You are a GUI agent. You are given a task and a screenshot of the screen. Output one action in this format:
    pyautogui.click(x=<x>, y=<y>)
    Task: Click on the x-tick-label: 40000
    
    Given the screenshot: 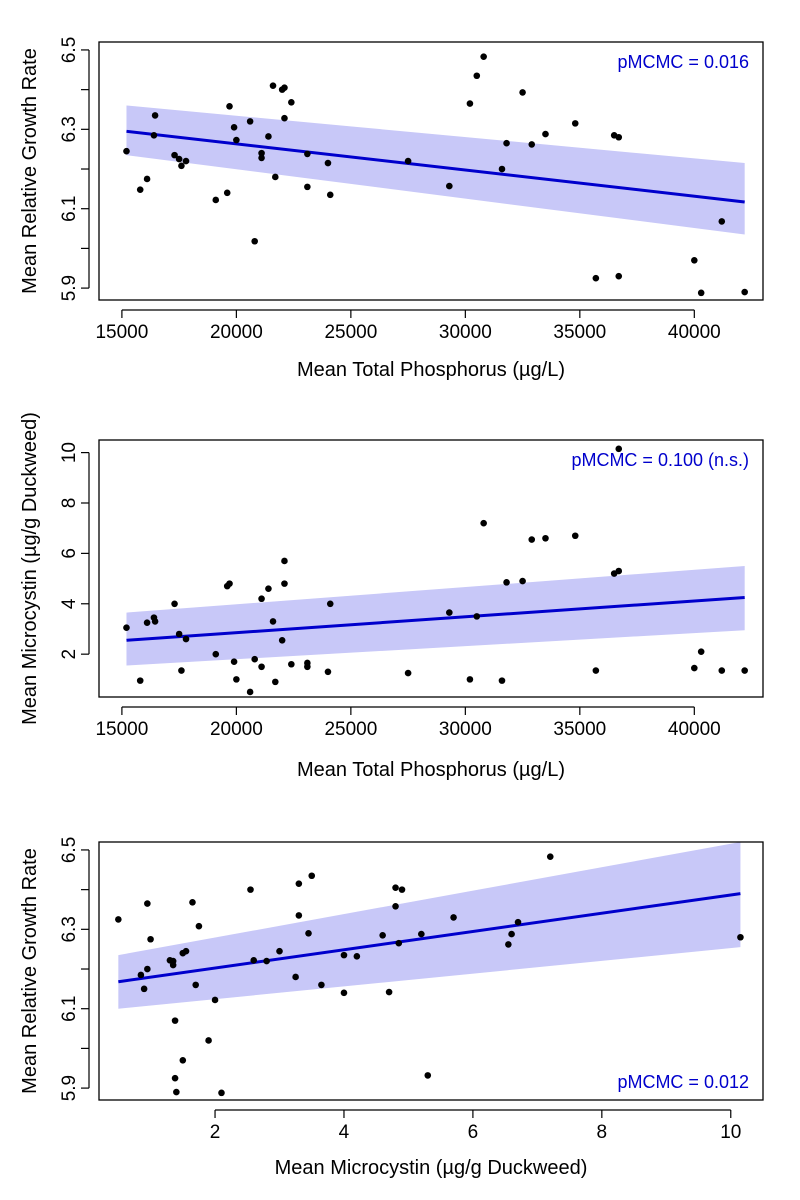 What is the action you would take?
    pyautogui.click(x=694, y=729)
    